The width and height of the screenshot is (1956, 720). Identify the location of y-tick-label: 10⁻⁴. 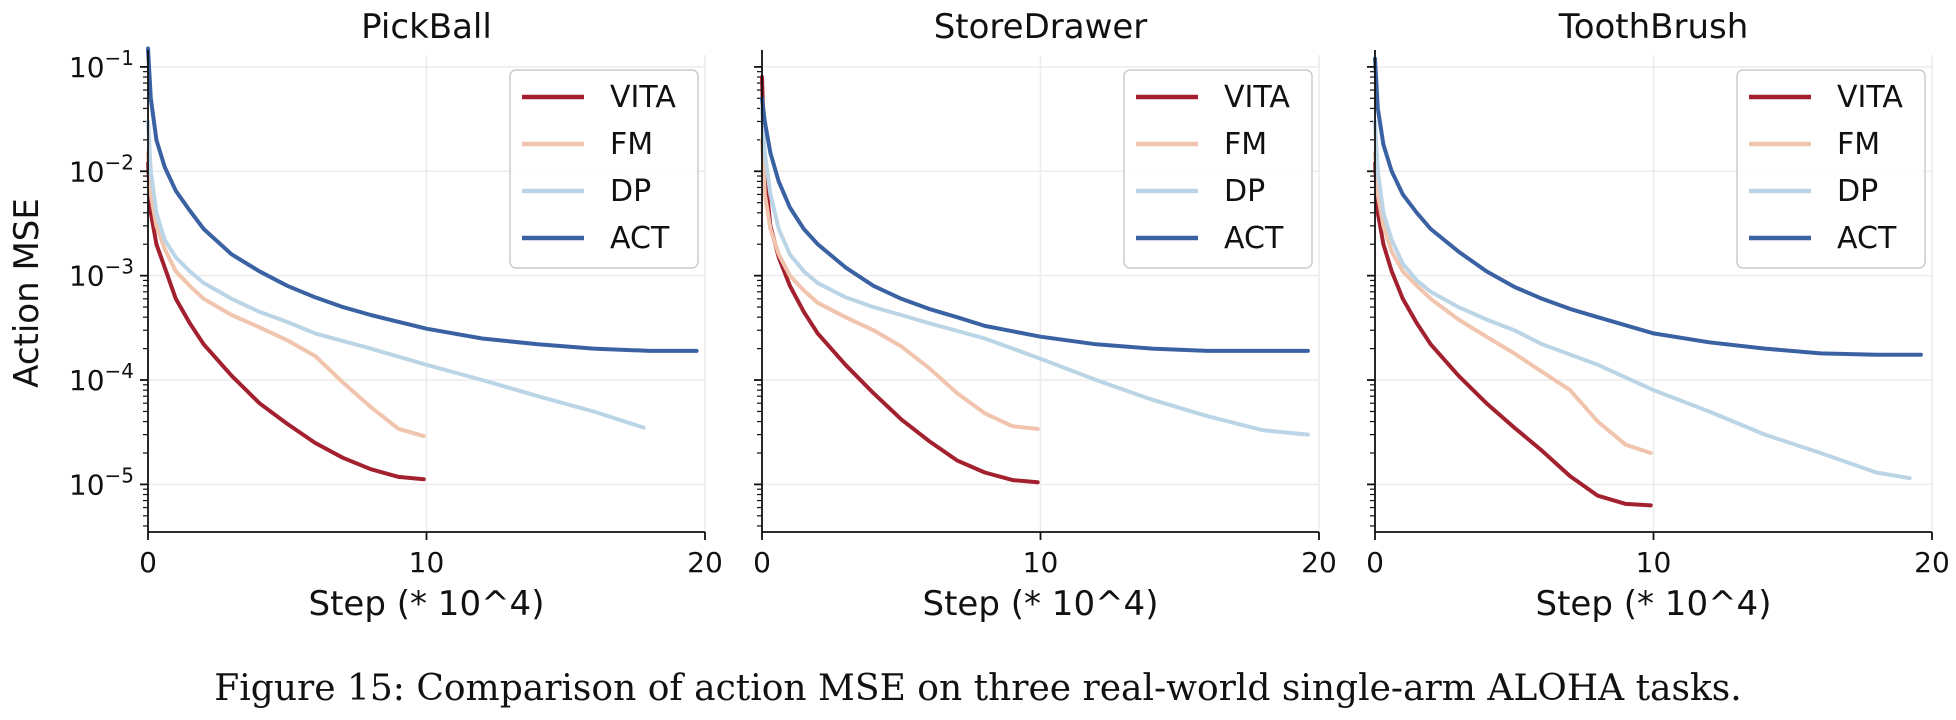
(101, 378).